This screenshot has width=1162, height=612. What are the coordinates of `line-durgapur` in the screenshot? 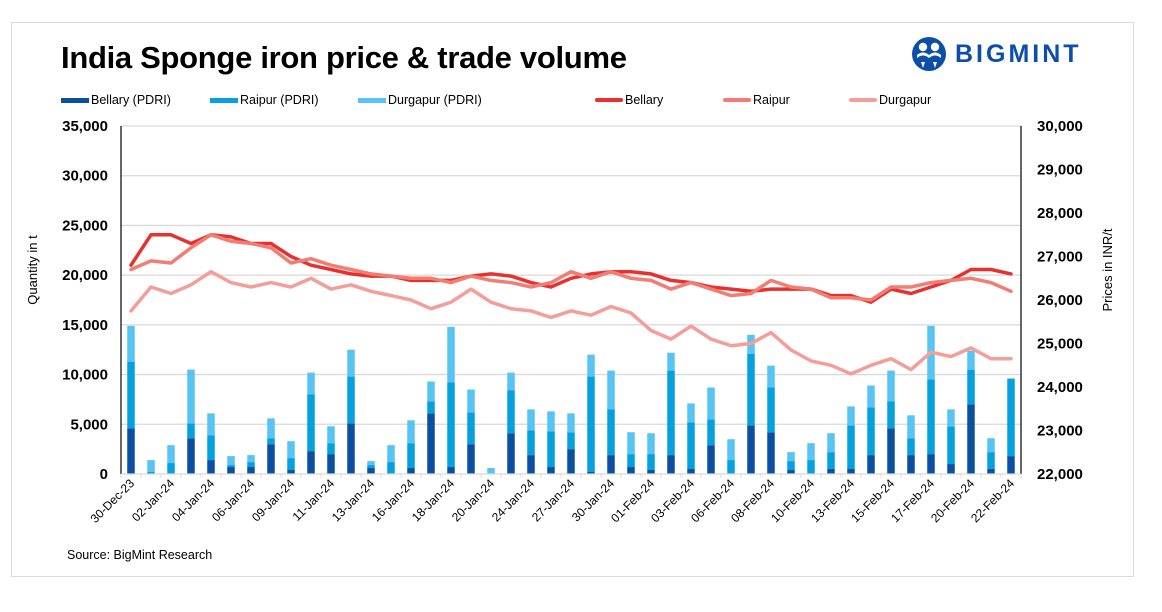 It's located at (571, 322).